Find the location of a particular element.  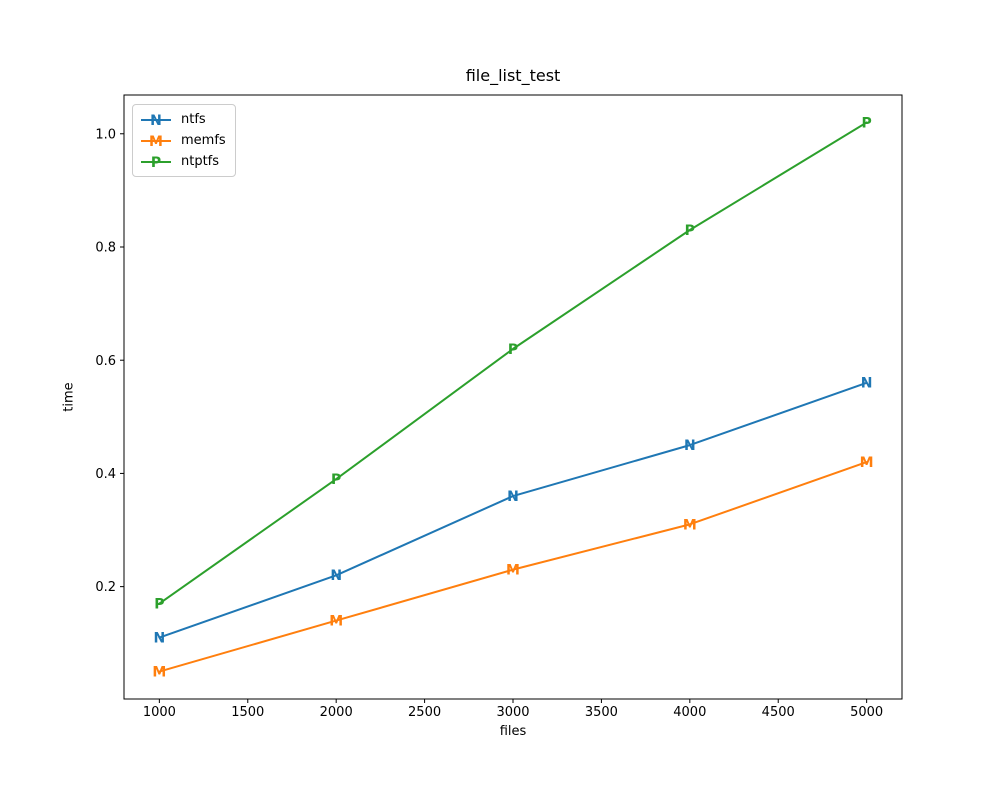

x-tick-label: 2000 is located at coordinates (336, 712).